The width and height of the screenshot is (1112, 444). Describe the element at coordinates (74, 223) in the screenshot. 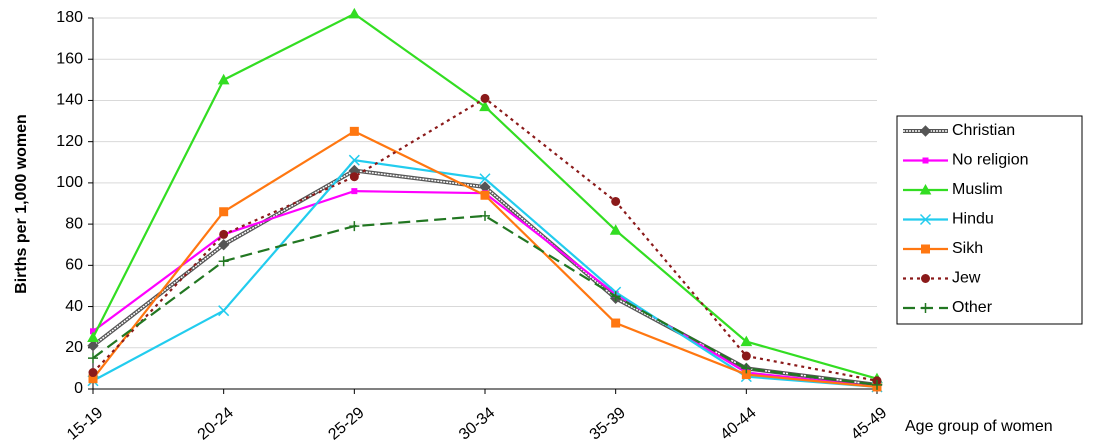

I see `y-tick-label: 80` at that location.